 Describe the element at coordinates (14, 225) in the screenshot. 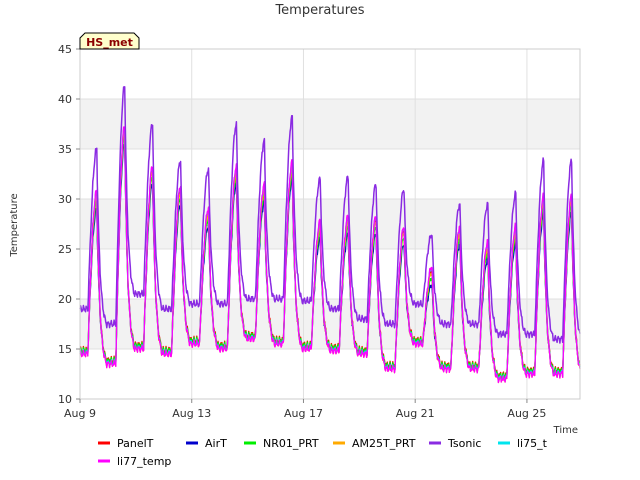

I see `y-axis-label: Temperature` at that location.